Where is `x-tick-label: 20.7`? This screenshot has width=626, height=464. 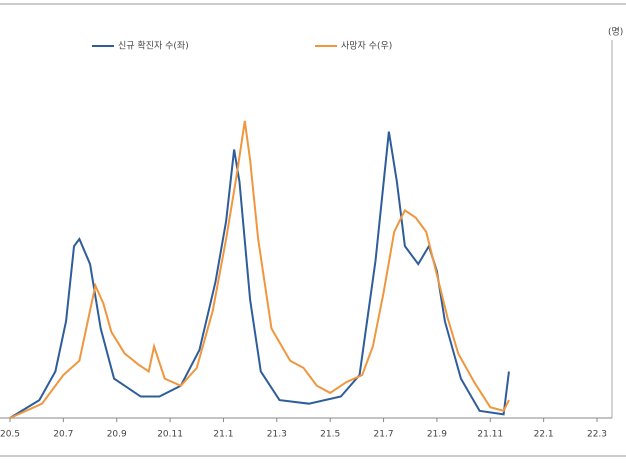 x-tick-label: 20.7 is located at coordinates (63, 435).